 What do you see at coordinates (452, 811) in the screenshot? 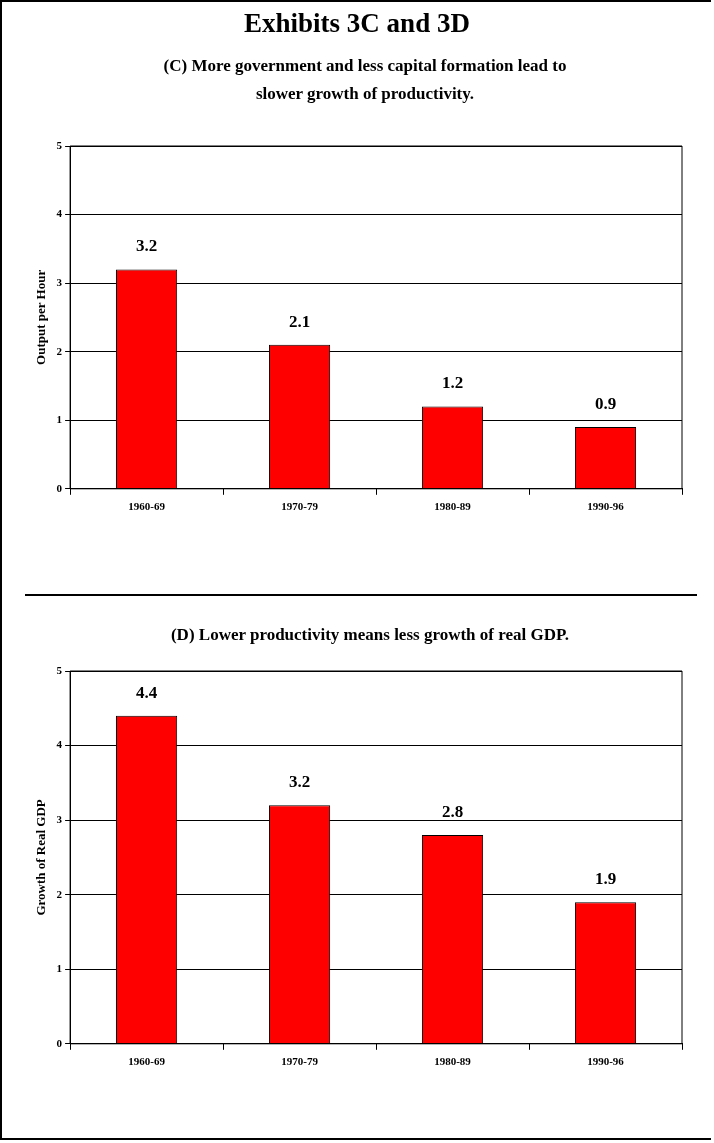
I see `data-label: 2.8` at bounding box center [452, 811].